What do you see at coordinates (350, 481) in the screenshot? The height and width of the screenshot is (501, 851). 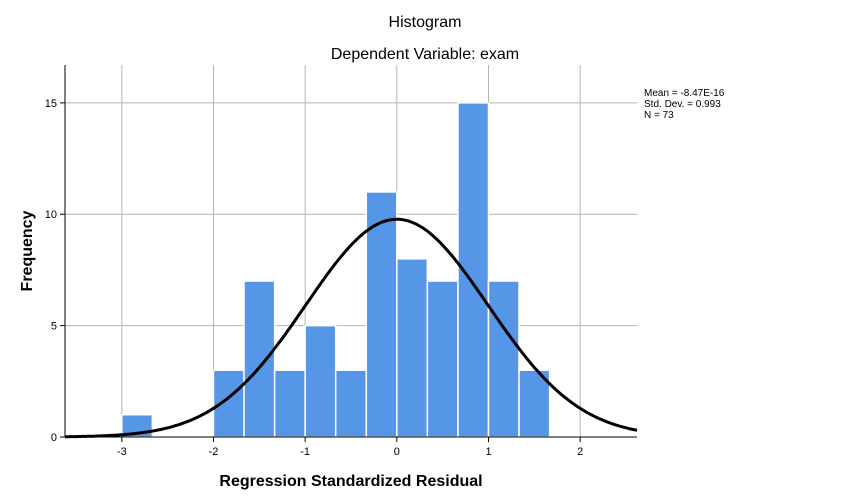 I see `x-axis-label: Regression Standardized Residual` at bounding box center [350, 481].